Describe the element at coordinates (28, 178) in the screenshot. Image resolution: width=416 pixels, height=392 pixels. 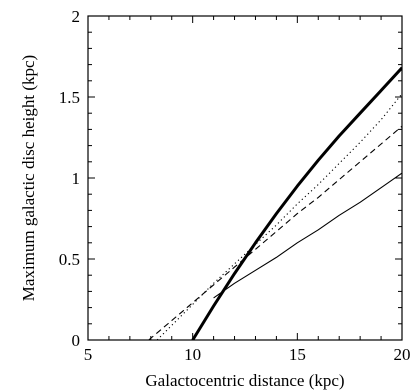
I see `y-axis-label: Maximum galactic disc height (kpc)` at that location.